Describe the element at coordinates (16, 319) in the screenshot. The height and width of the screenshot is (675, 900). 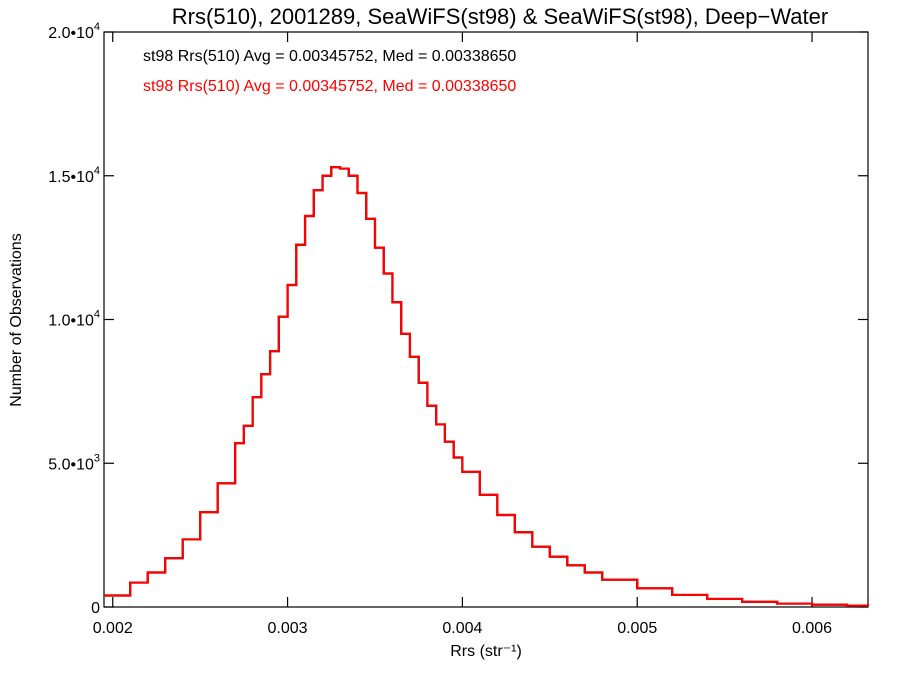
I see `y-axis-label: Number of Observations` at that location.